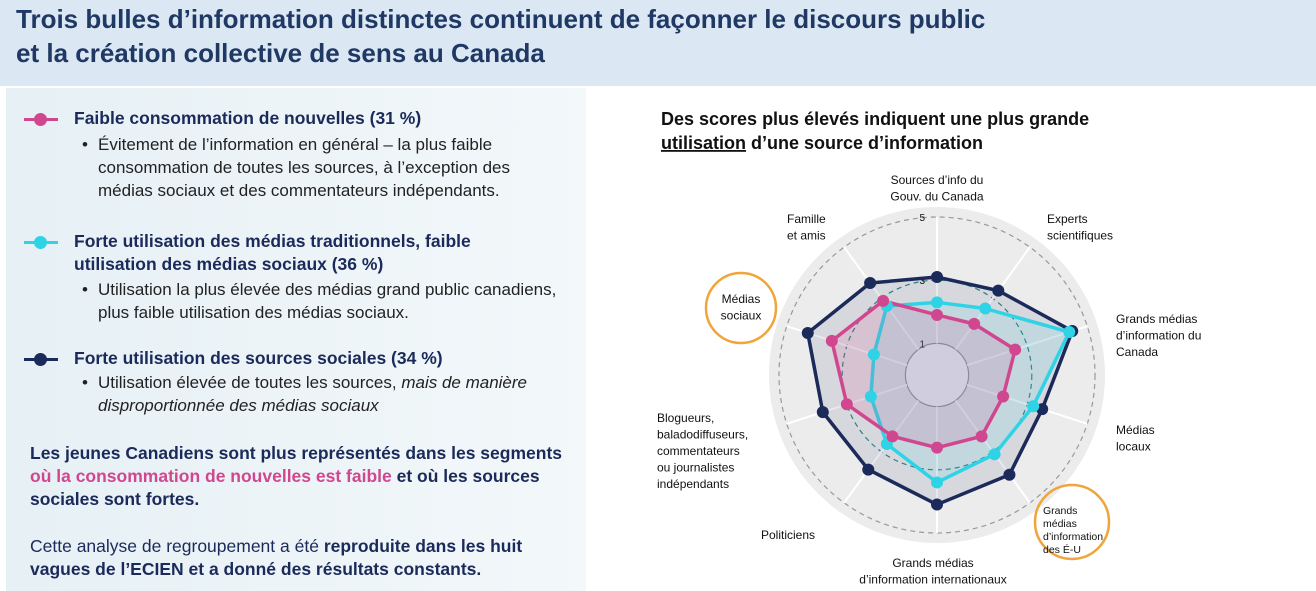  What do you see at coordinates (177, 546) in the screenshot?
I see `note-text: Cette analyse de regroupement a été` at bounding box center [177, 546].